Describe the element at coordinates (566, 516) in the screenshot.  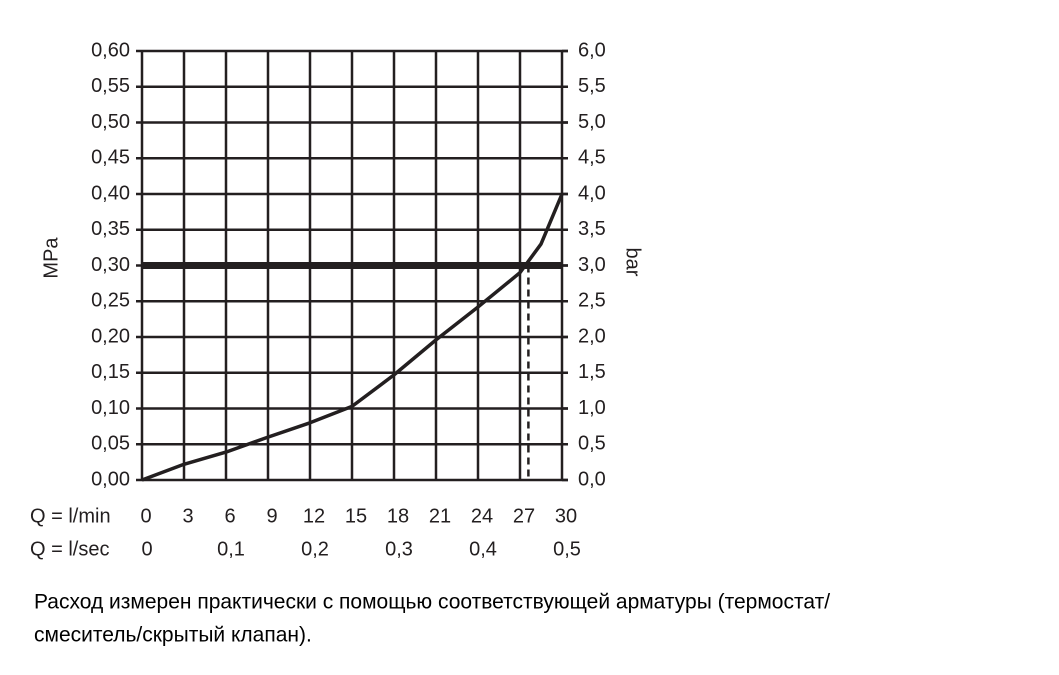
I see `x-tick-label: 30` at that location.